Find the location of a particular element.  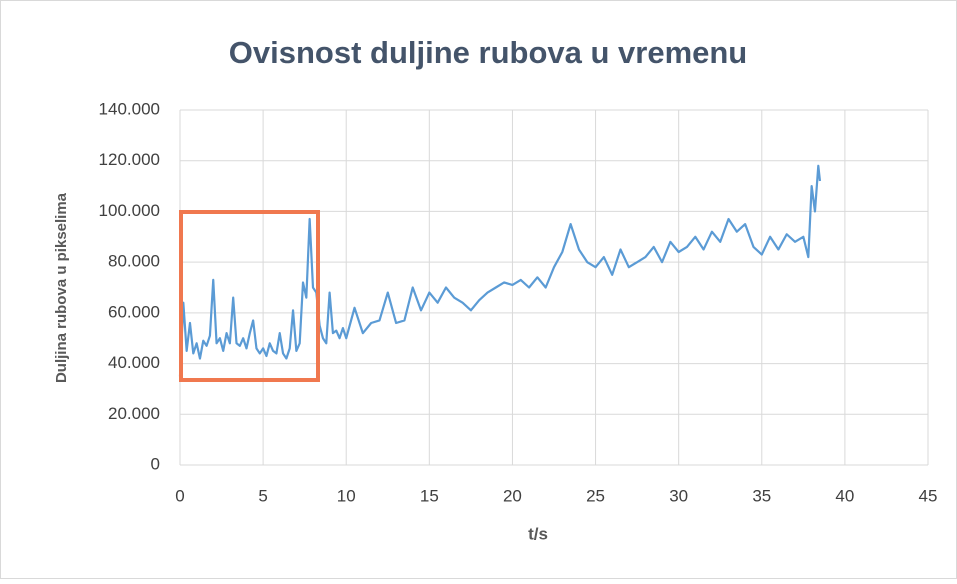

x-tick-label: 15 is located at coordinates (429, 495).